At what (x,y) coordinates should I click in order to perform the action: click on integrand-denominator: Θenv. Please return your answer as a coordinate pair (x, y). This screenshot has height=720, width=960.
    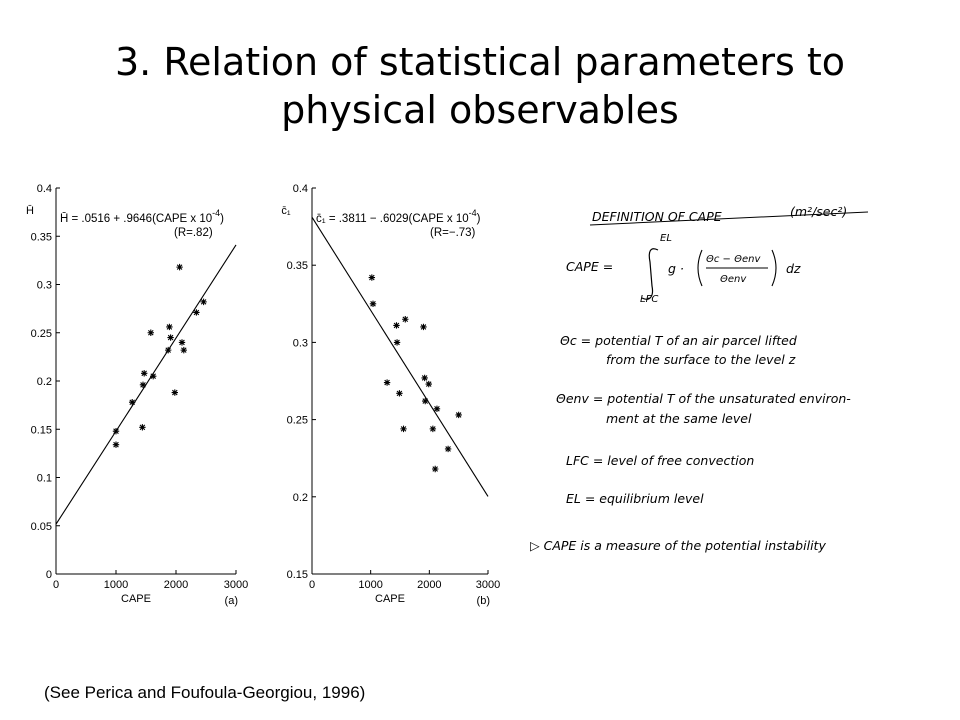
    Looking at the image, I should click on (733, 279).